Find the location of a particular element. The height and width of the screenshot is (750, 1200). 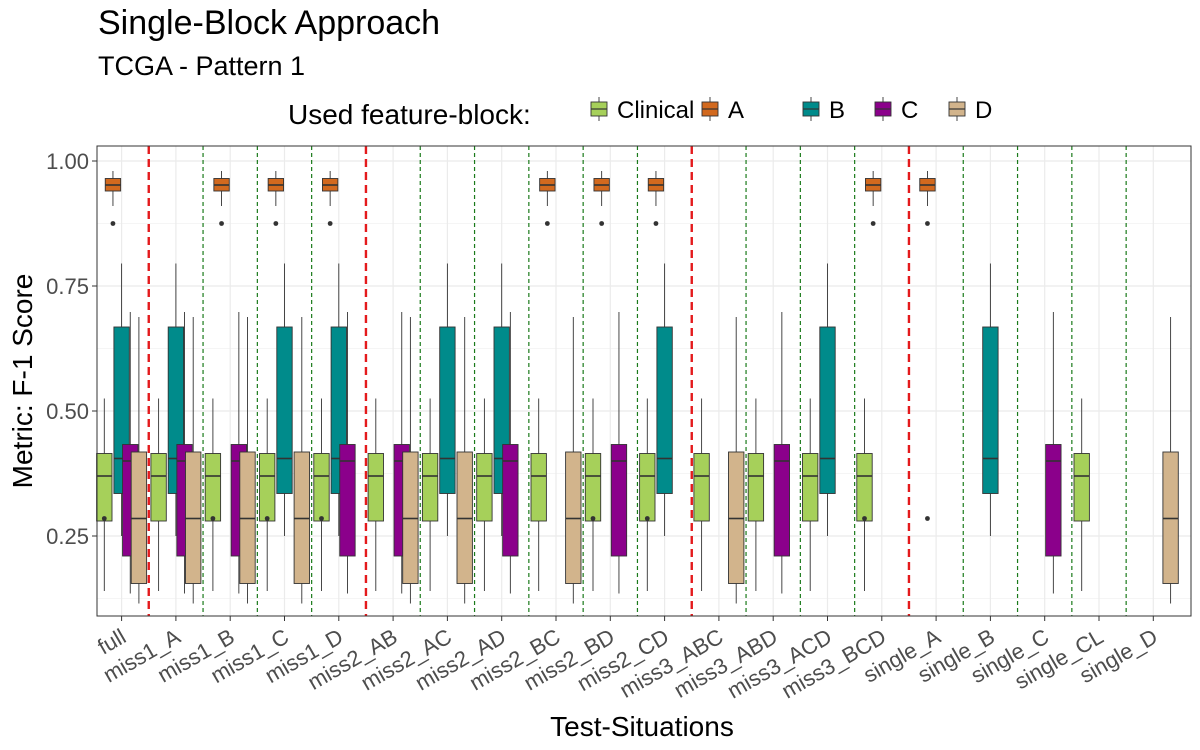

box-miss1_D-A is located at coordinates (330, 198).